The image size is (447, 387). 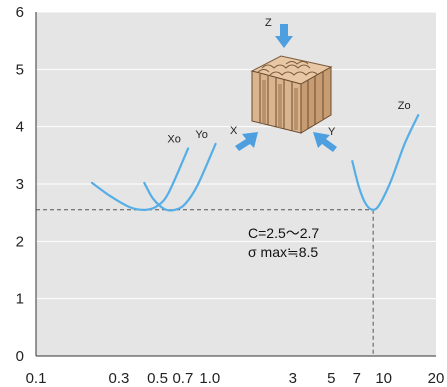 What do you see at coordinates (284, 36) in the screenshot?
I see `arrow-z-icon` at bounding box center [284, 36].